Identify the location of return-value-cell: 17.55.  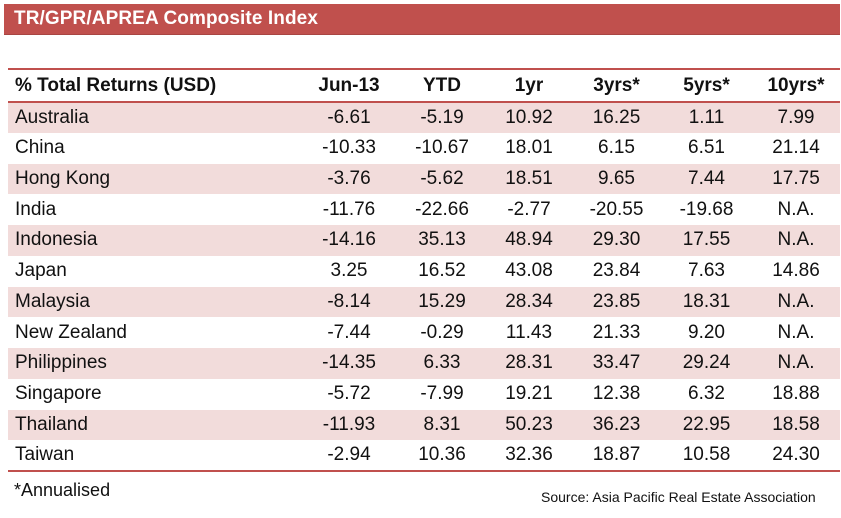
(706, 240).